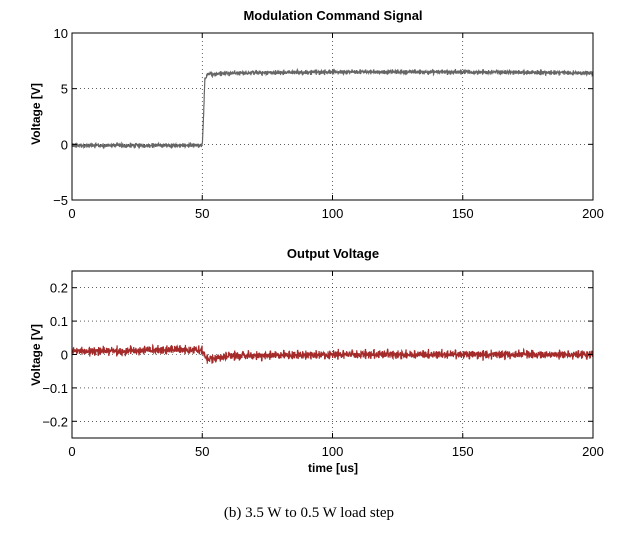 The height and width of the screenshot is (535, 618). What do you see at coordinates (55, 388) in the screenshot?
I see `y-tick-label: −0.1` at bounding box center [55, 388].